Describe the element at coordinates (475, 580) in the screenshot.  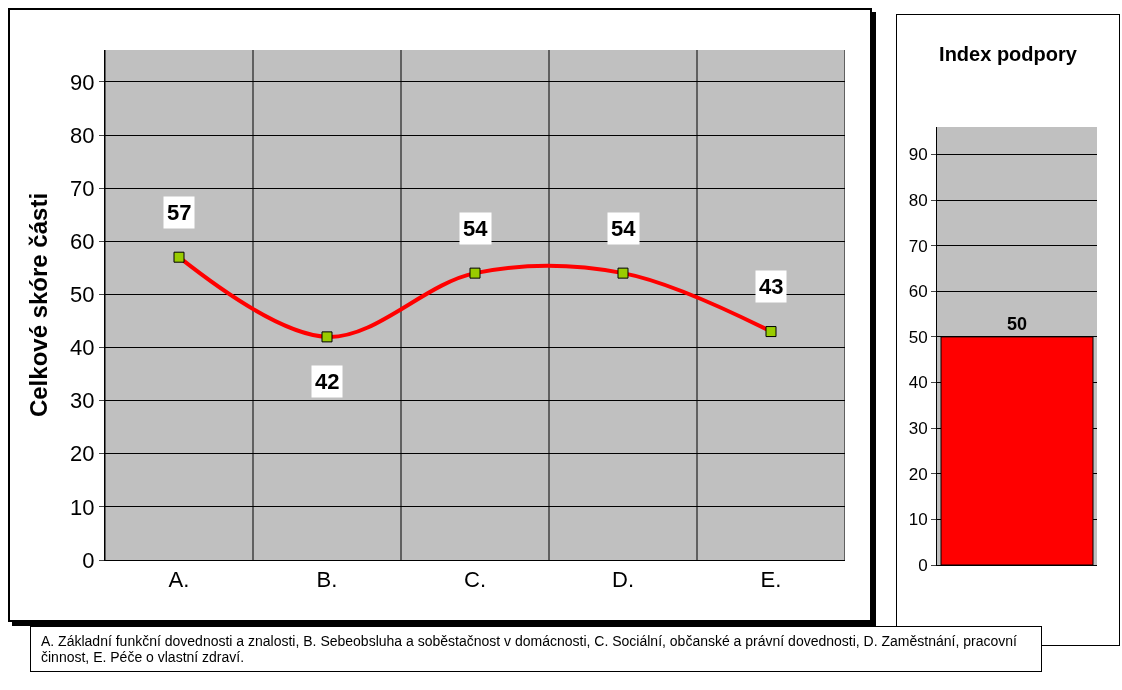
I see `x-tick-label: C.` at that location.